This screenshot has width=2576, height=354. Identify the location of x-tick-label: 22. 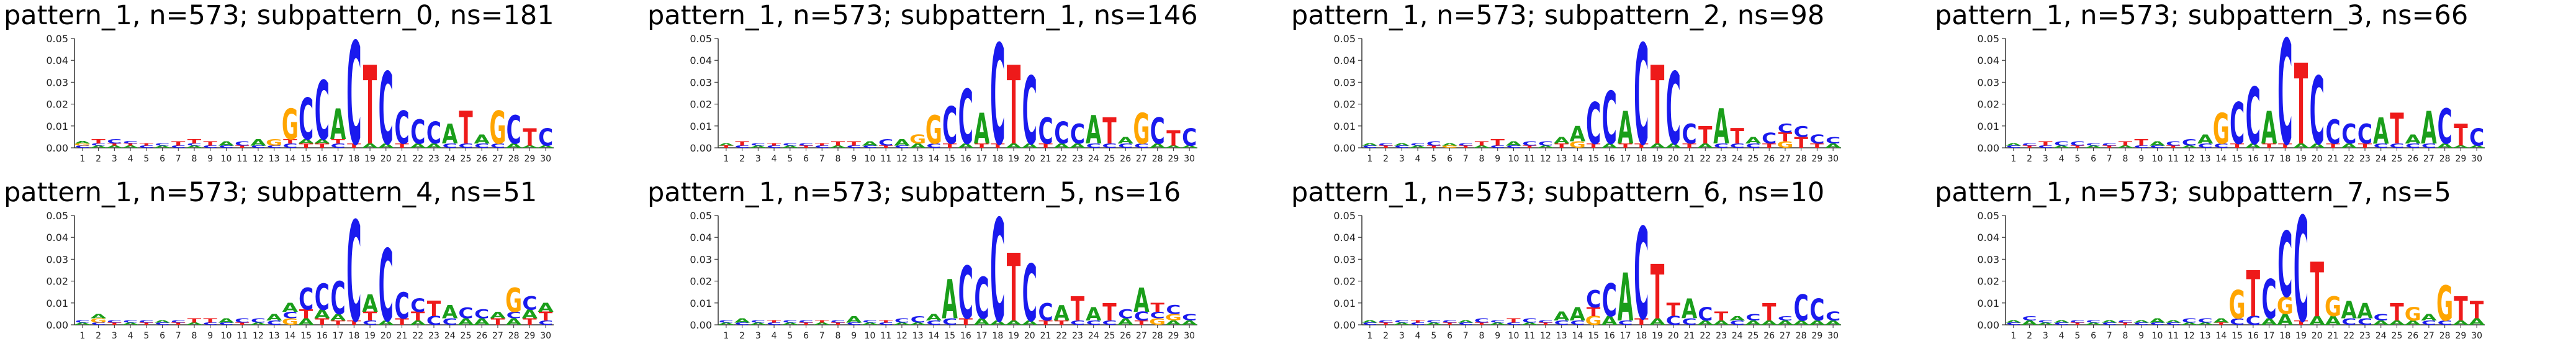
(2348, 159).